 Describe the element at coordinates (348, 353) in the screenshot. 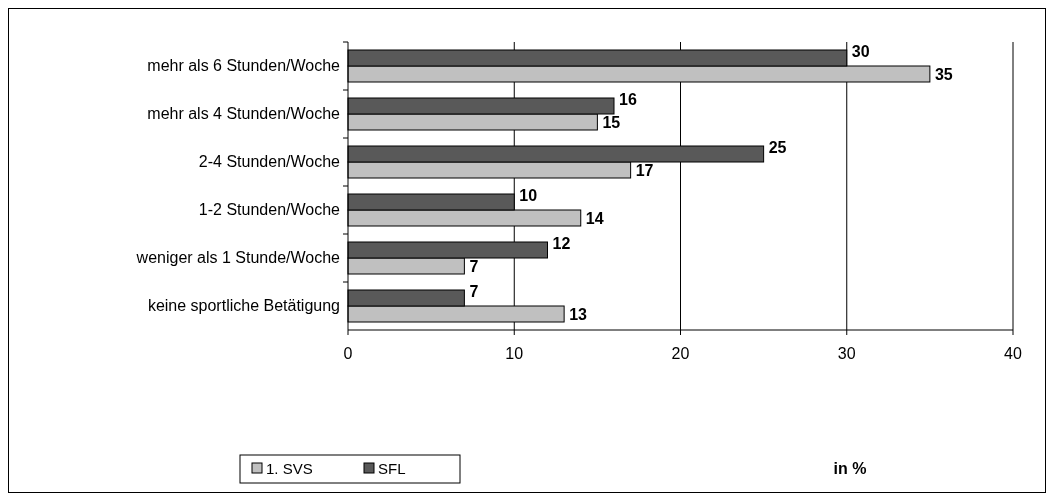

I see `x-tick-label: 0` at that location.